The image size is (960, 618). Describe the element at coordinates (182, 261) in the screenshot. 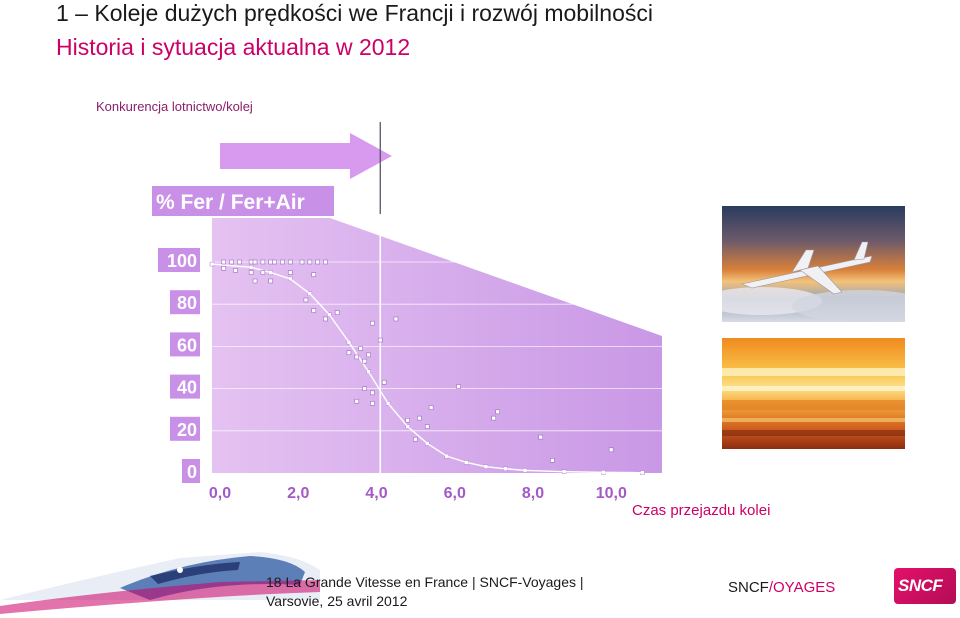

I see `y-tick-label: 100` at that location.